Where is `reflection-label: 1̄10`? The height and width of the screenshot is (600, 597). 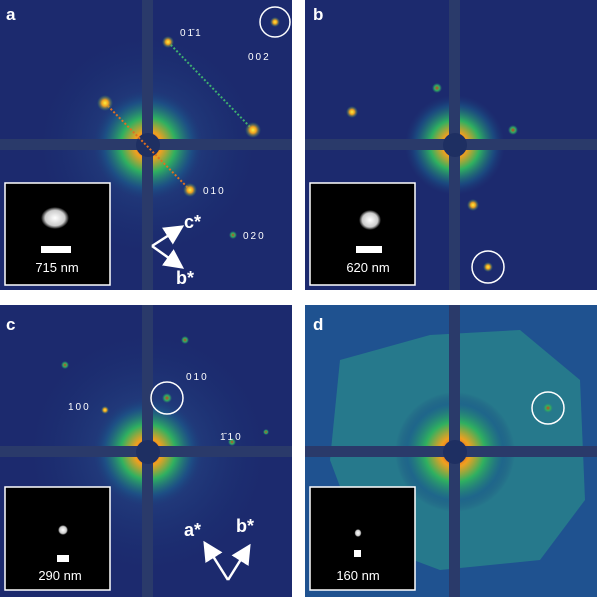 reflection-label: 1̄10 is located at coordinates (231, 437).